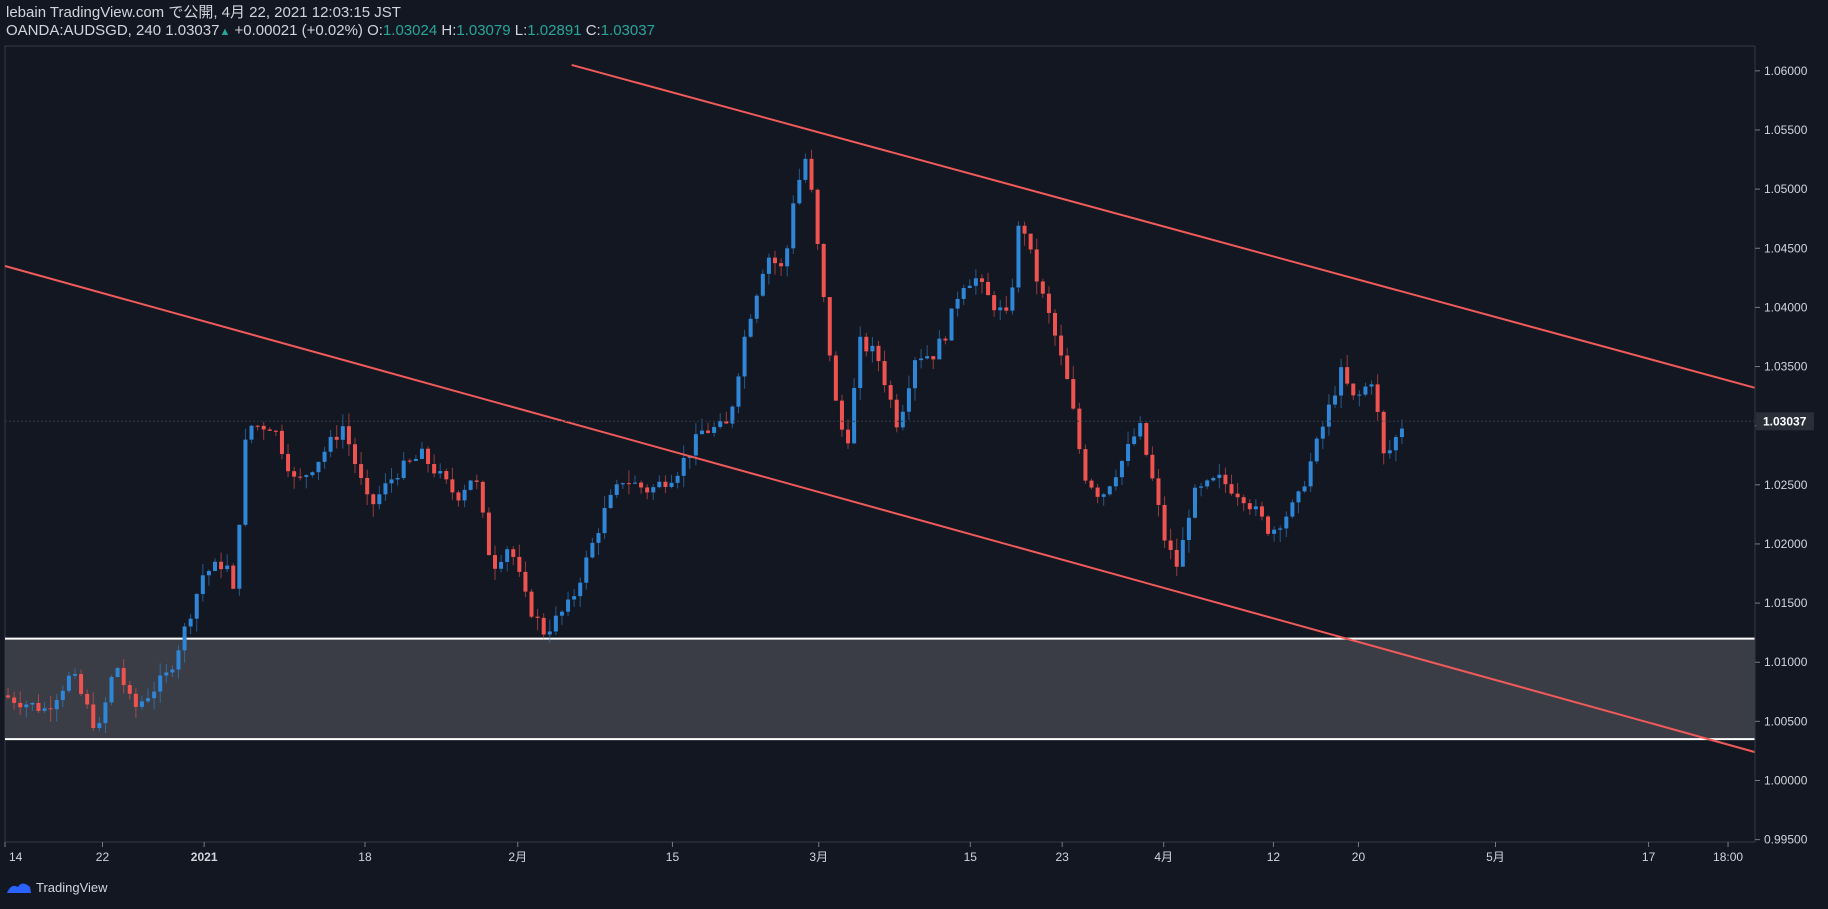  What do you see at coordinates (1786, 662) in the screenshot?
I see `price-tick-label: 1.01000` at bounding box center [1786, 662].